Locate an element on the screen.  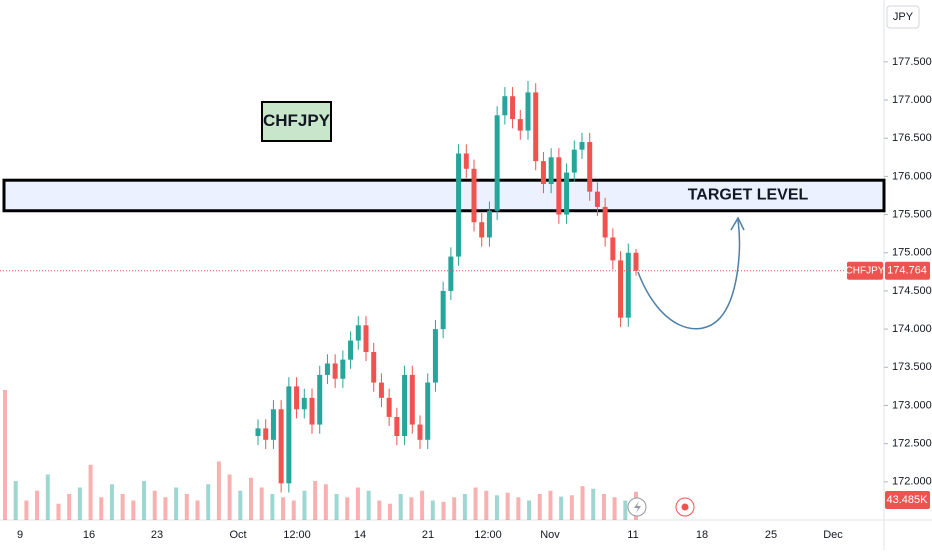
symbol-tag-label: CHFJPY is located at coordinates (865, 270).